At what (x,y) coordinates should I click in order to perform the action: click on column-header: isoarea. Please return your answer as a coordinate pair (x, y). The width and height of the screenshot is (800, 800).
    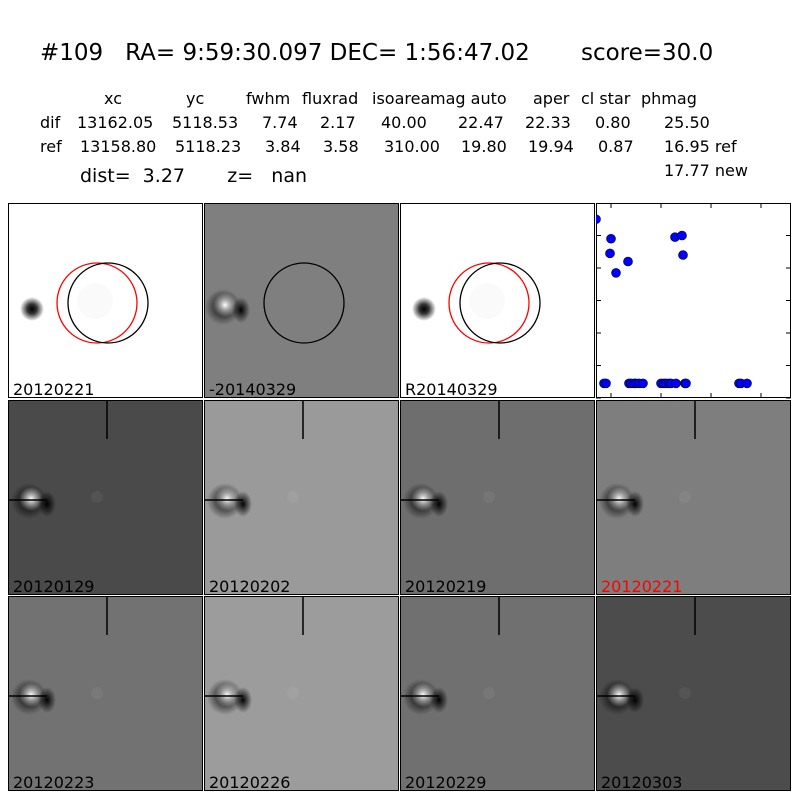
    Looking at the image, I should click on (401, 98).